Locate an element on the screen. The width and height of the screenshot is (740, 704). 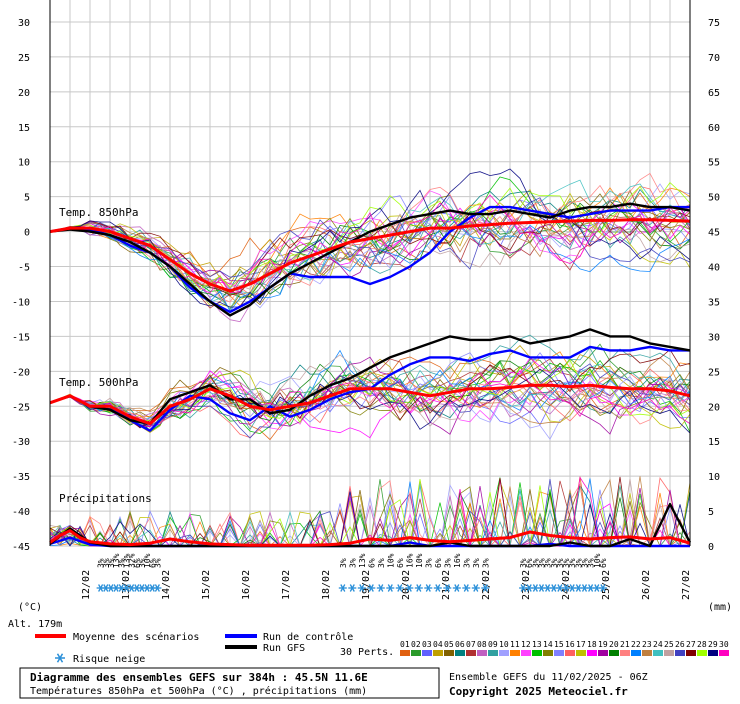
pert-number-label: 29 is located at coordinates (713, 644).